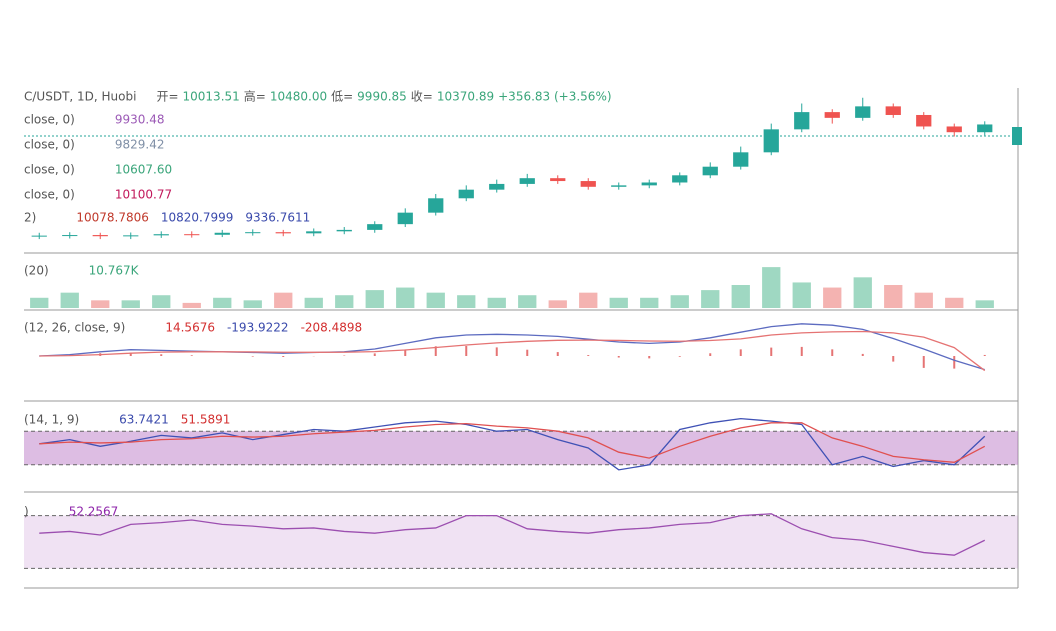 The image size is (1056, 631). Describe the element at coordinates (554, 97) in the screenshot. I see `legend-value: +356.83 (+3.56%)` at that location.